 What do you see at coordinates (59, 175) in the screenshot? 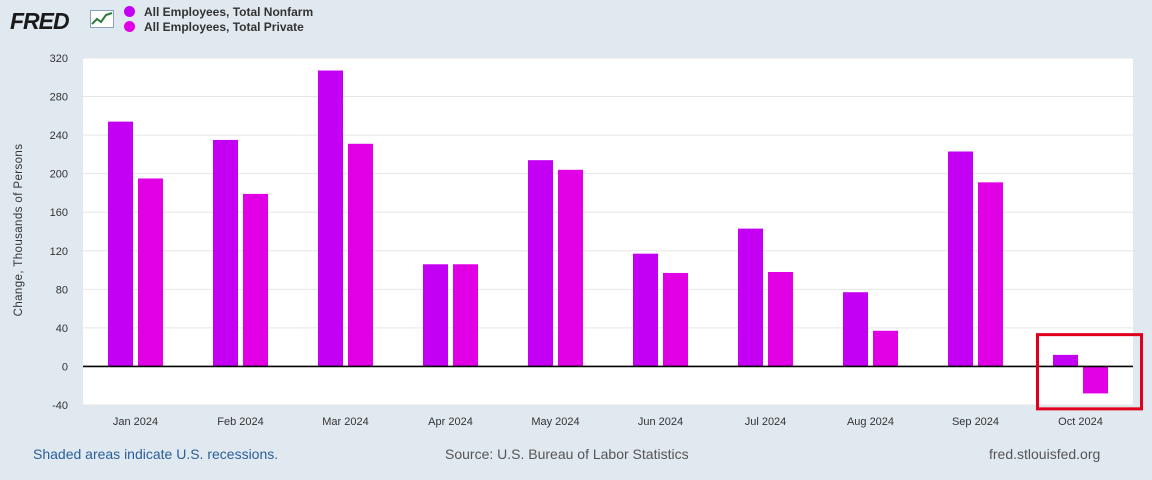
I see `y-tick-label: 200` at bounding box center [59, 175].